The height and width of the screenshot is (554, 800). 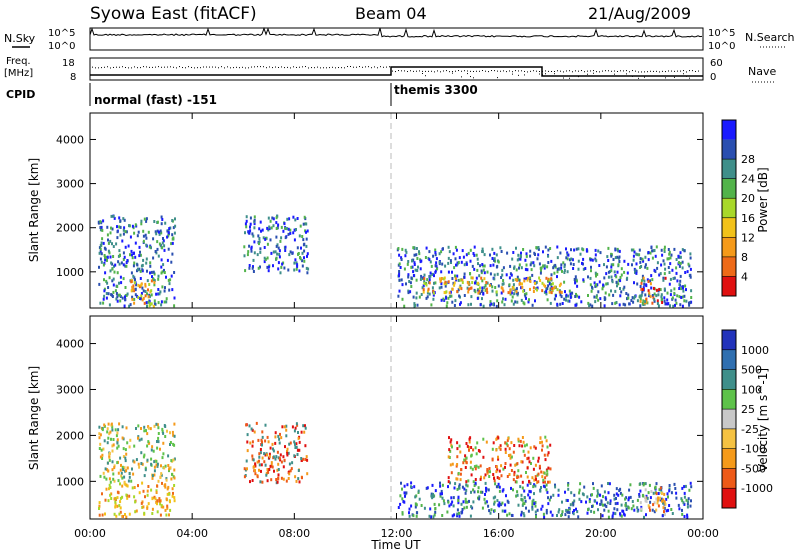 I want to click on nsky-trace, so click(x=396, y=32).